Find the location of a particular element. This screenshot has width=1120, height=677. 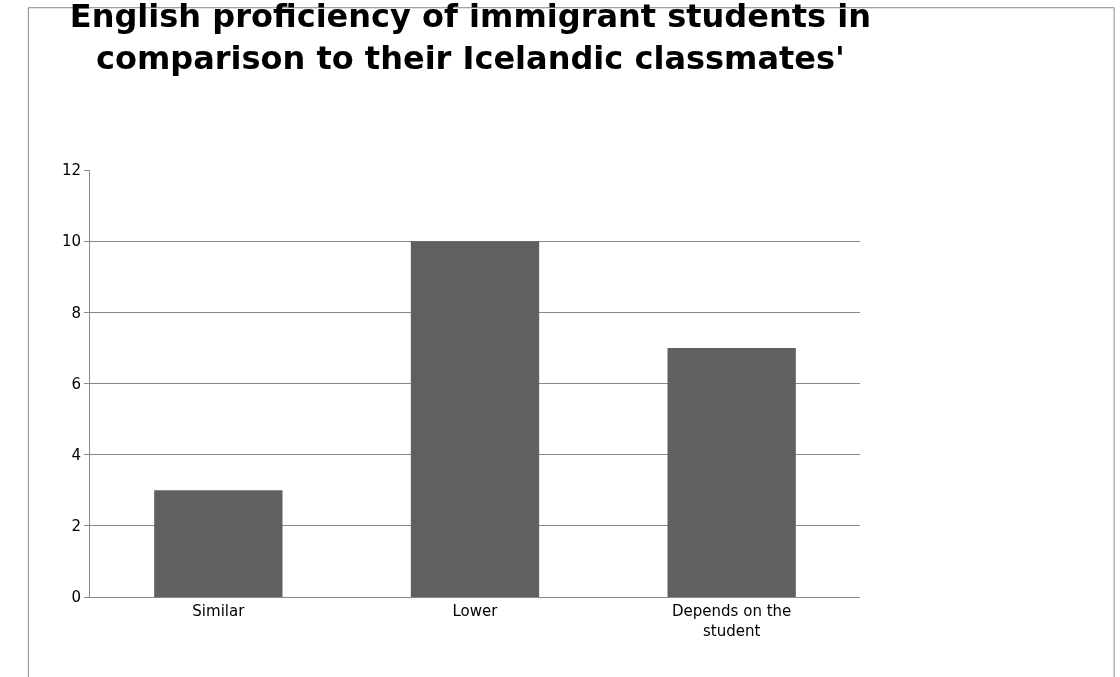

chart-title: English proficiency of immigrant students in comparison to their Icelandic classmates' is located at coordinates (470, 38).